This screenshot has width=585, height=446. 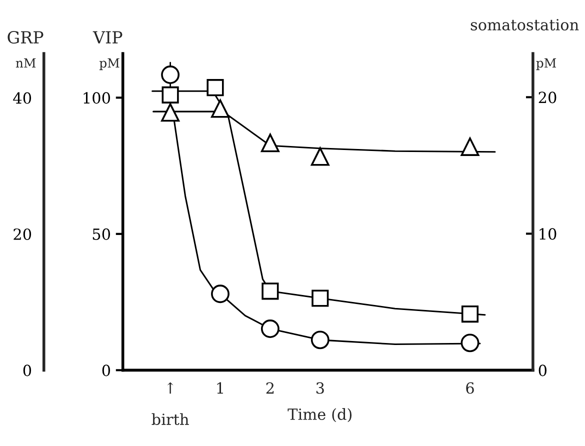 I want to click on x-tick-label: 6, so click(x=470, y=388).